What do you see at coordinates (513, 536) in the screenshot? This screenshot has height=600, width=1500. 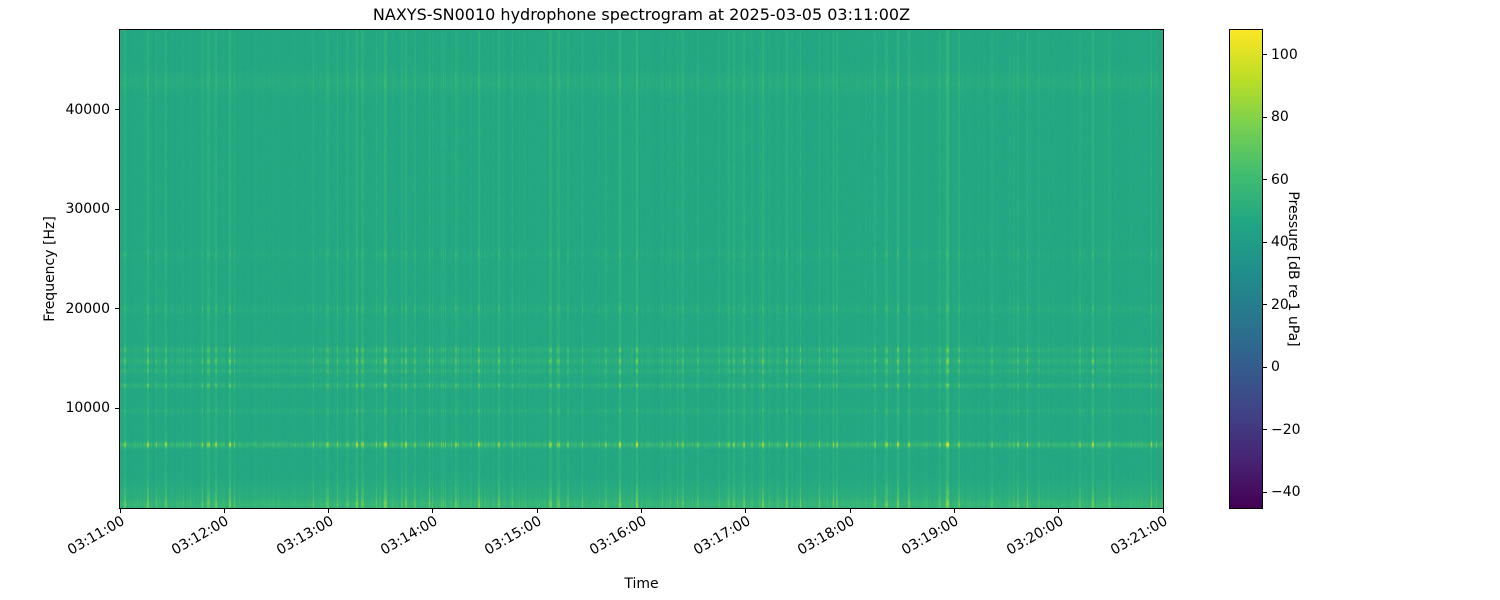 I see `x-tick-label: 03:15:00` at bounding box center [513, 536].